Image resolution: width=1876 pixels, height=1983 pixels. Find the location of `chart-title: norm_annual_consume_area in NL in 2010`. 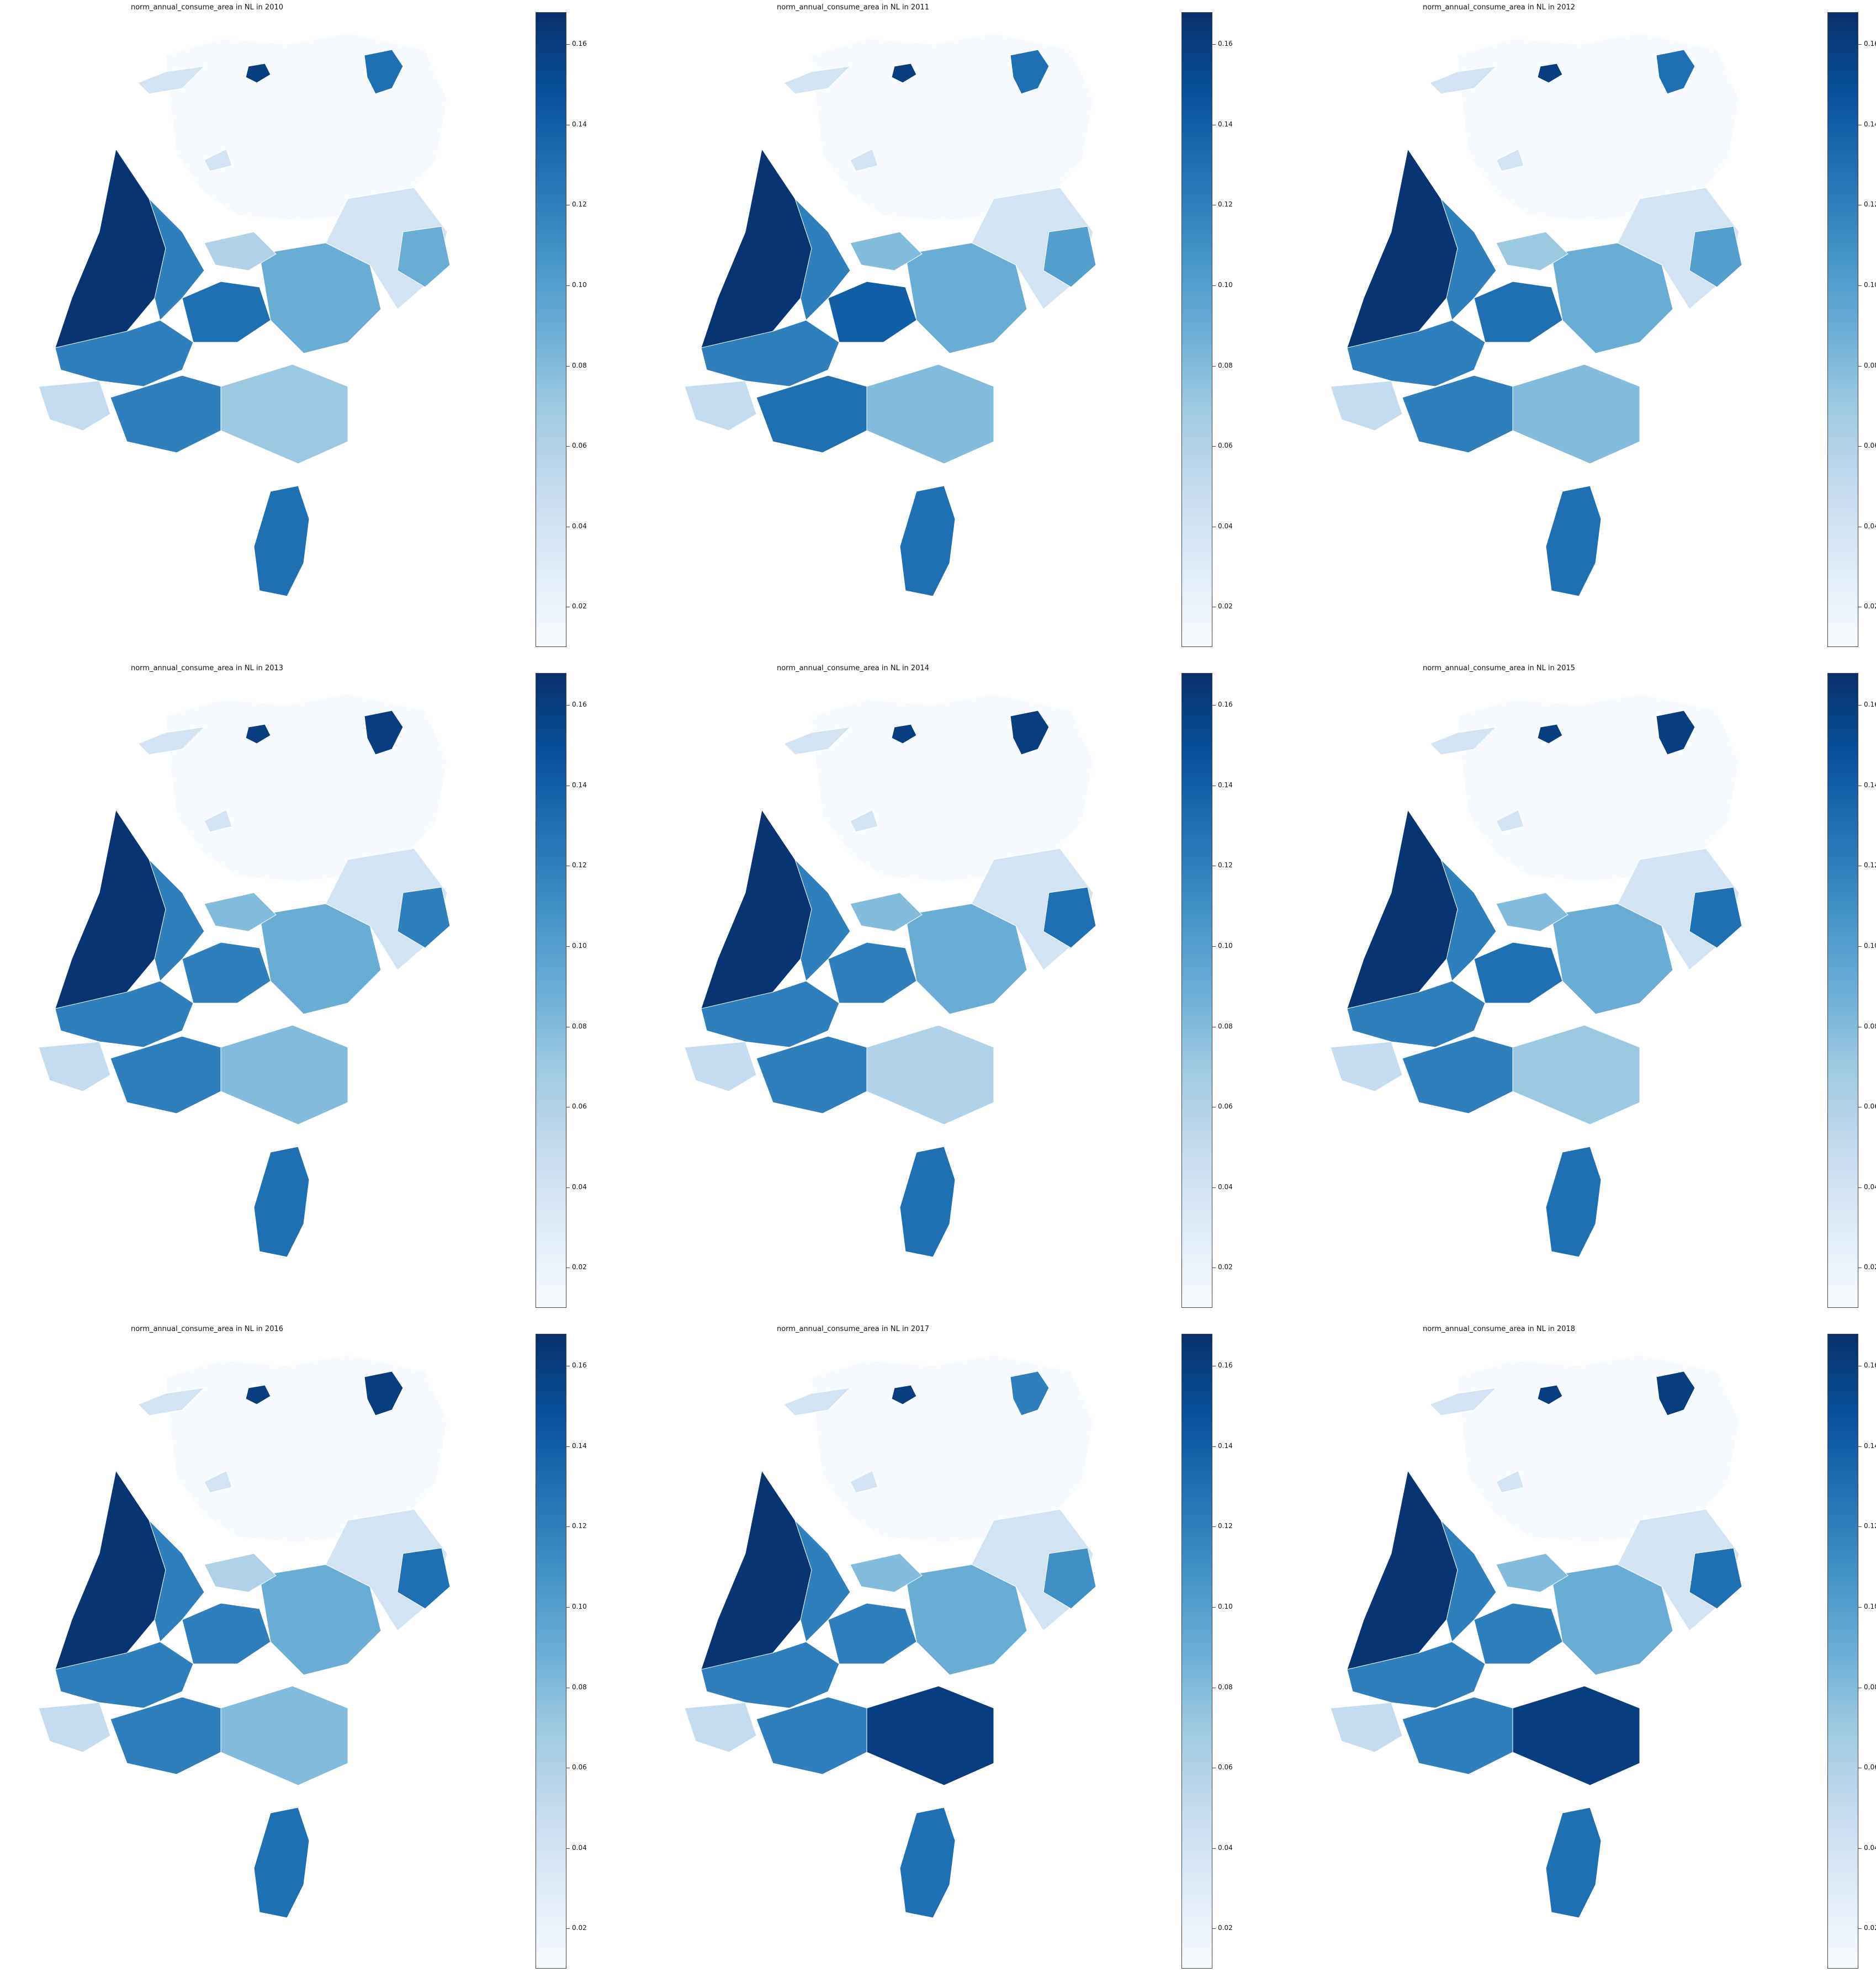

chart-title: norm_annual_consume_area in NL in 2010 is located at coordinates (207, 7).